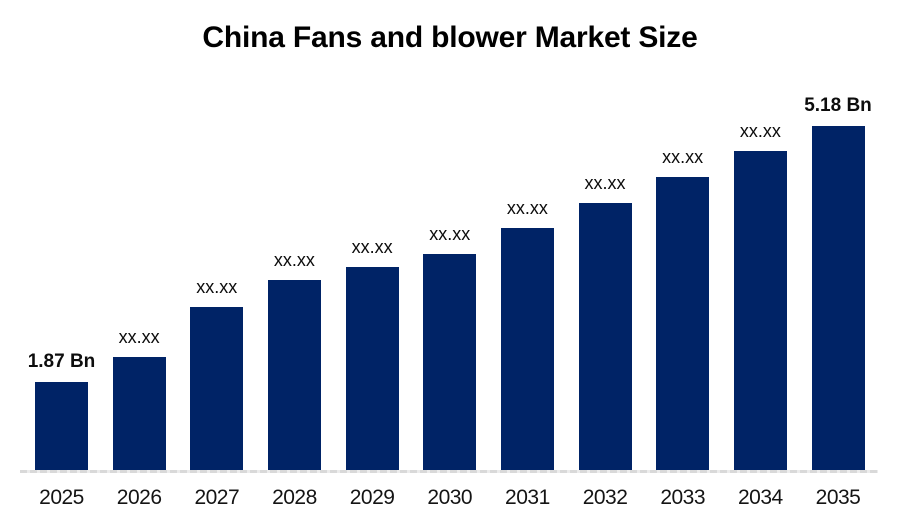 Image resolution: width=900 pixels, height=525 pixels. What do you see at coordinates (760, 497) in the screenshot?
I see `x-axis-tick-label: 2034` at bounding box center [760, 497].